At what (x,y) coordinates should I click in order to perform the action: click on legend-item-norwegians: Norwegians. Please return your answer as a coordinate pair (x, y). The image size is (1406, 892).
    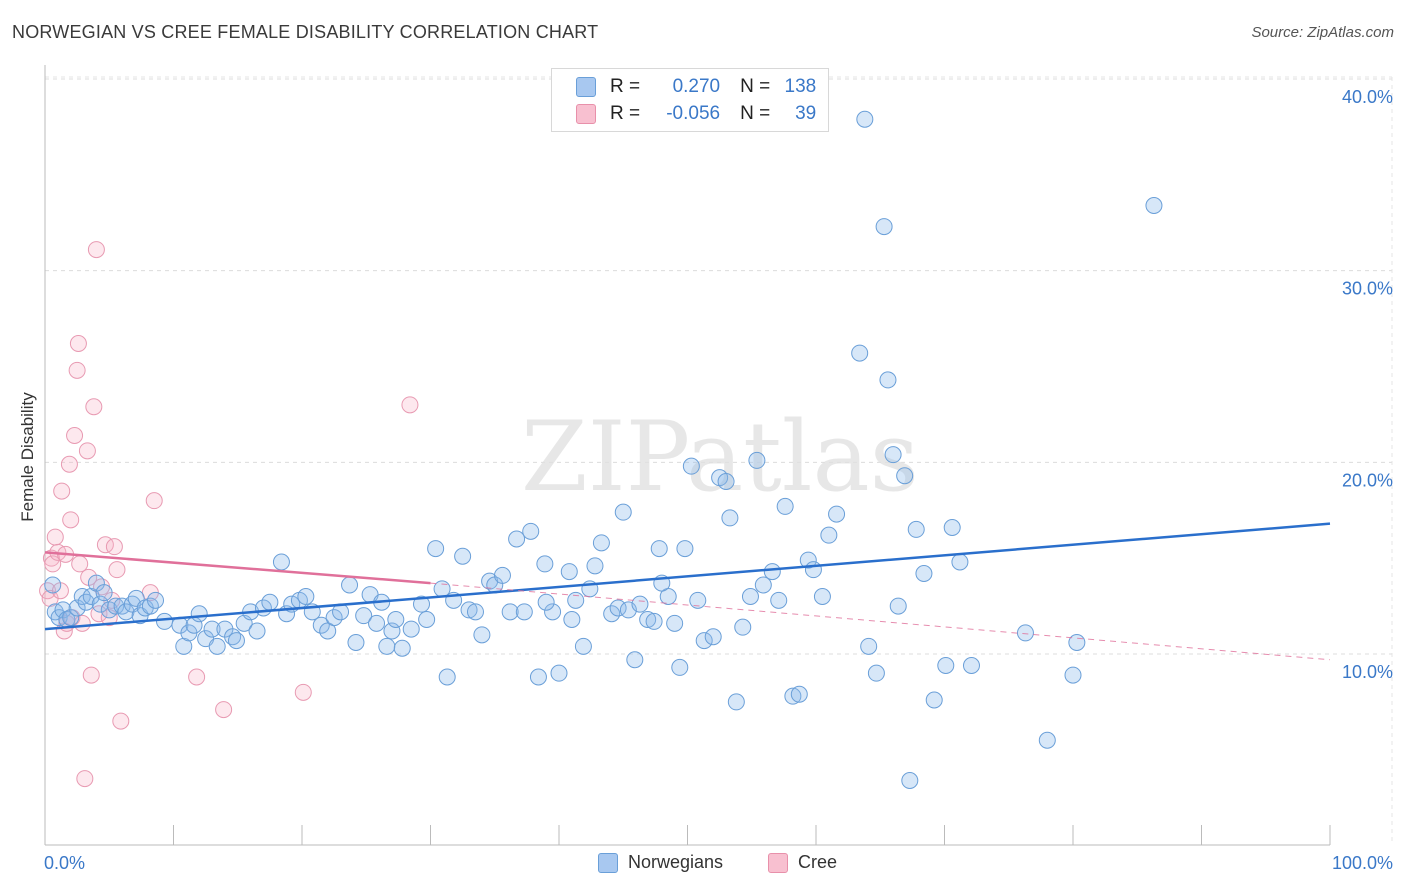
    Looking at the image, I should click on (660, 862).